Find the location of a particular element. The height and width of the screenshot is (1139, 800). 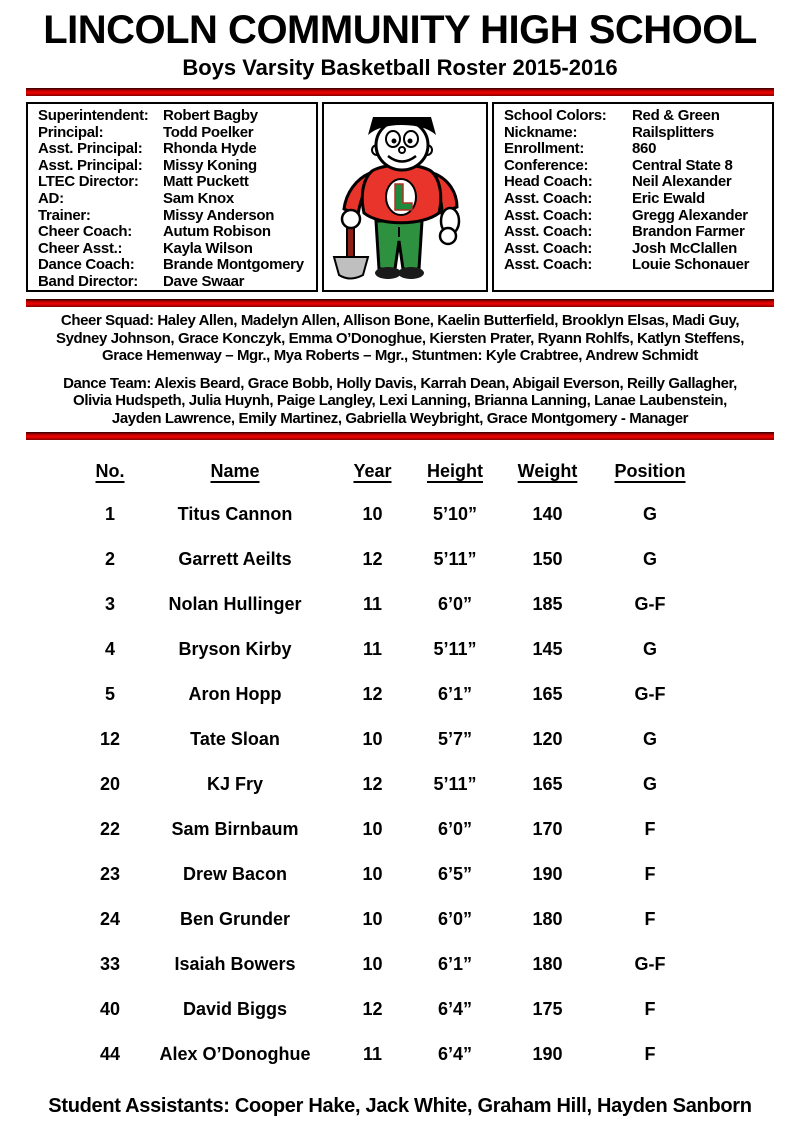

staff-row-value: Missy Anderson is located at coordinates (219, 215).